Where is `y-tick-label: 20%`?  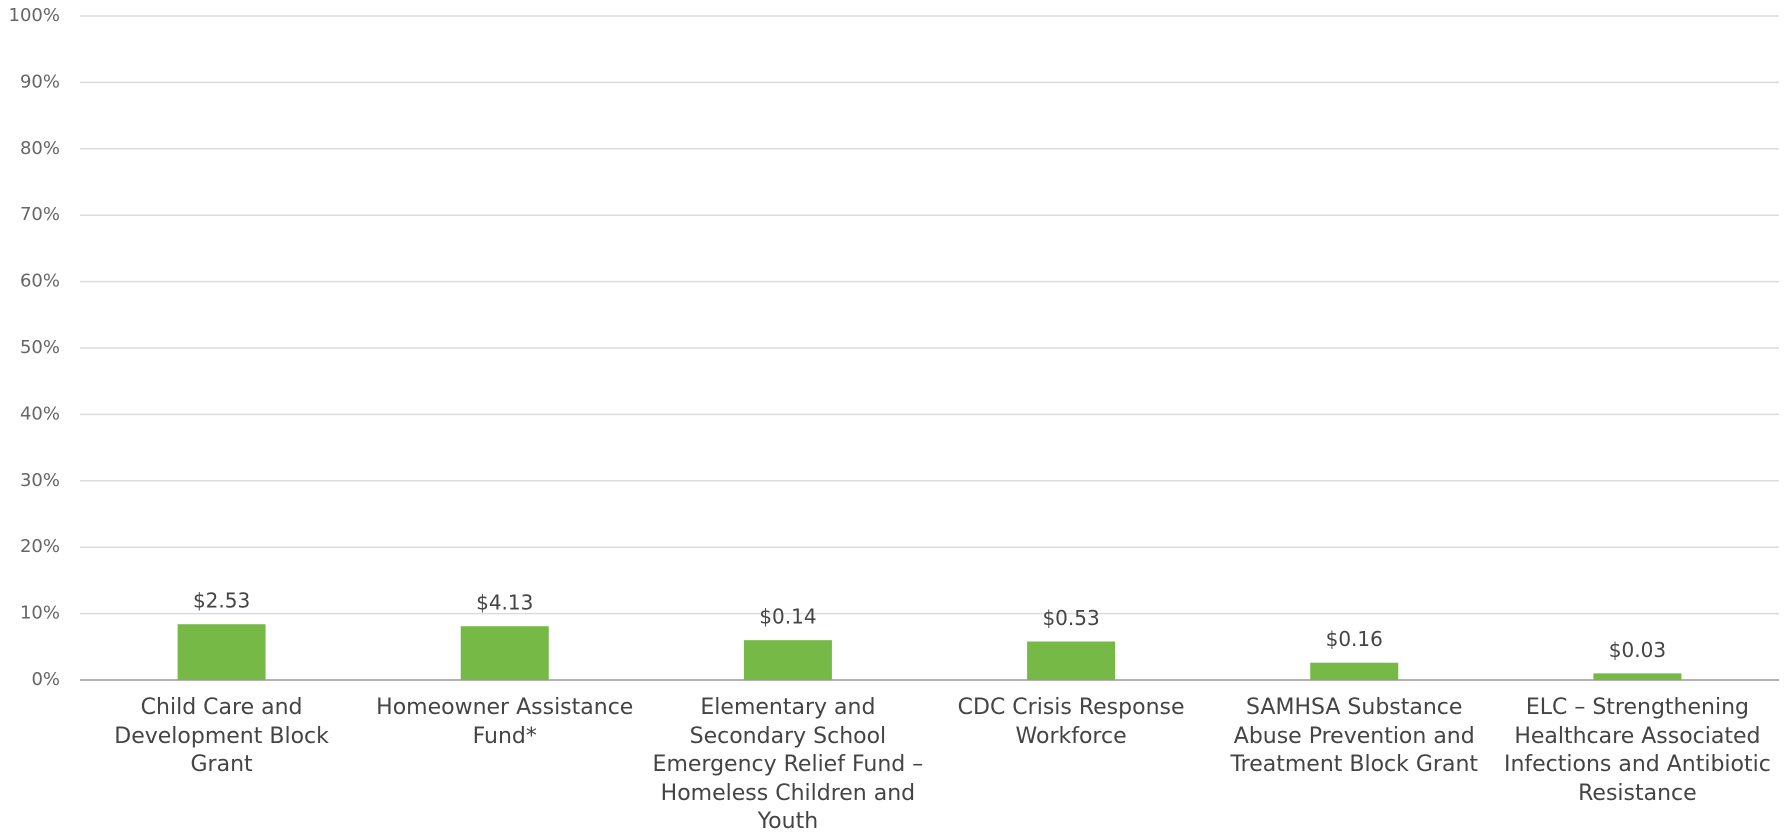 y-tick-label: 20% is located at coordinates (40, 546).